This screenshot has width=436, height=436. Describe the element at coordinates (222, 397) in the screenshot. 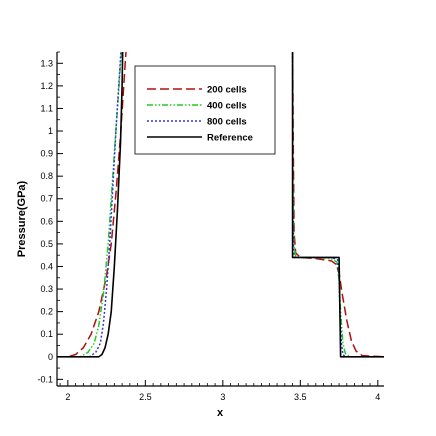

I see `x-tick-label: 3` at that location.